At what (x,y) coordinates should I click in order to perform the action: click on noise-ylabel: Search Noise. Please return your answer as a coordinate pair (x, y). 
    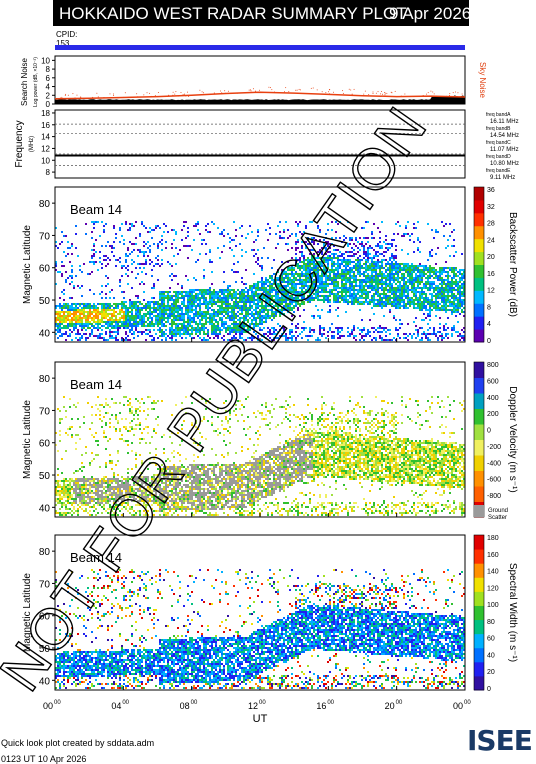
    Looking at the image, I should click on (24, 81).